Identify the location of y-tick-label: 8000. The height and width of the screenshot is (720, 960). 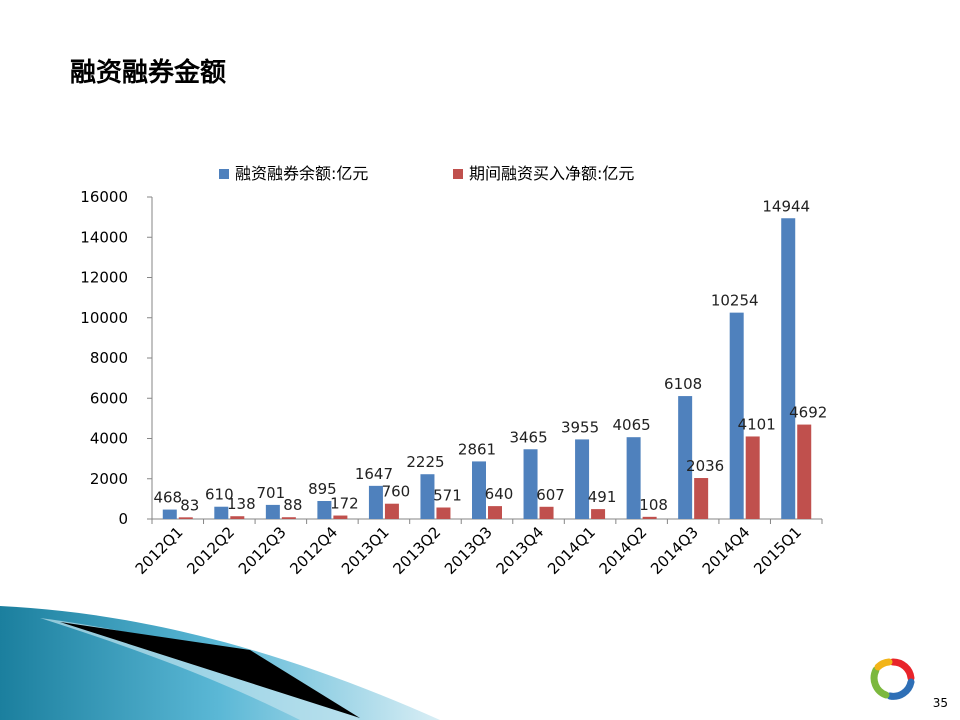
(109, 358).